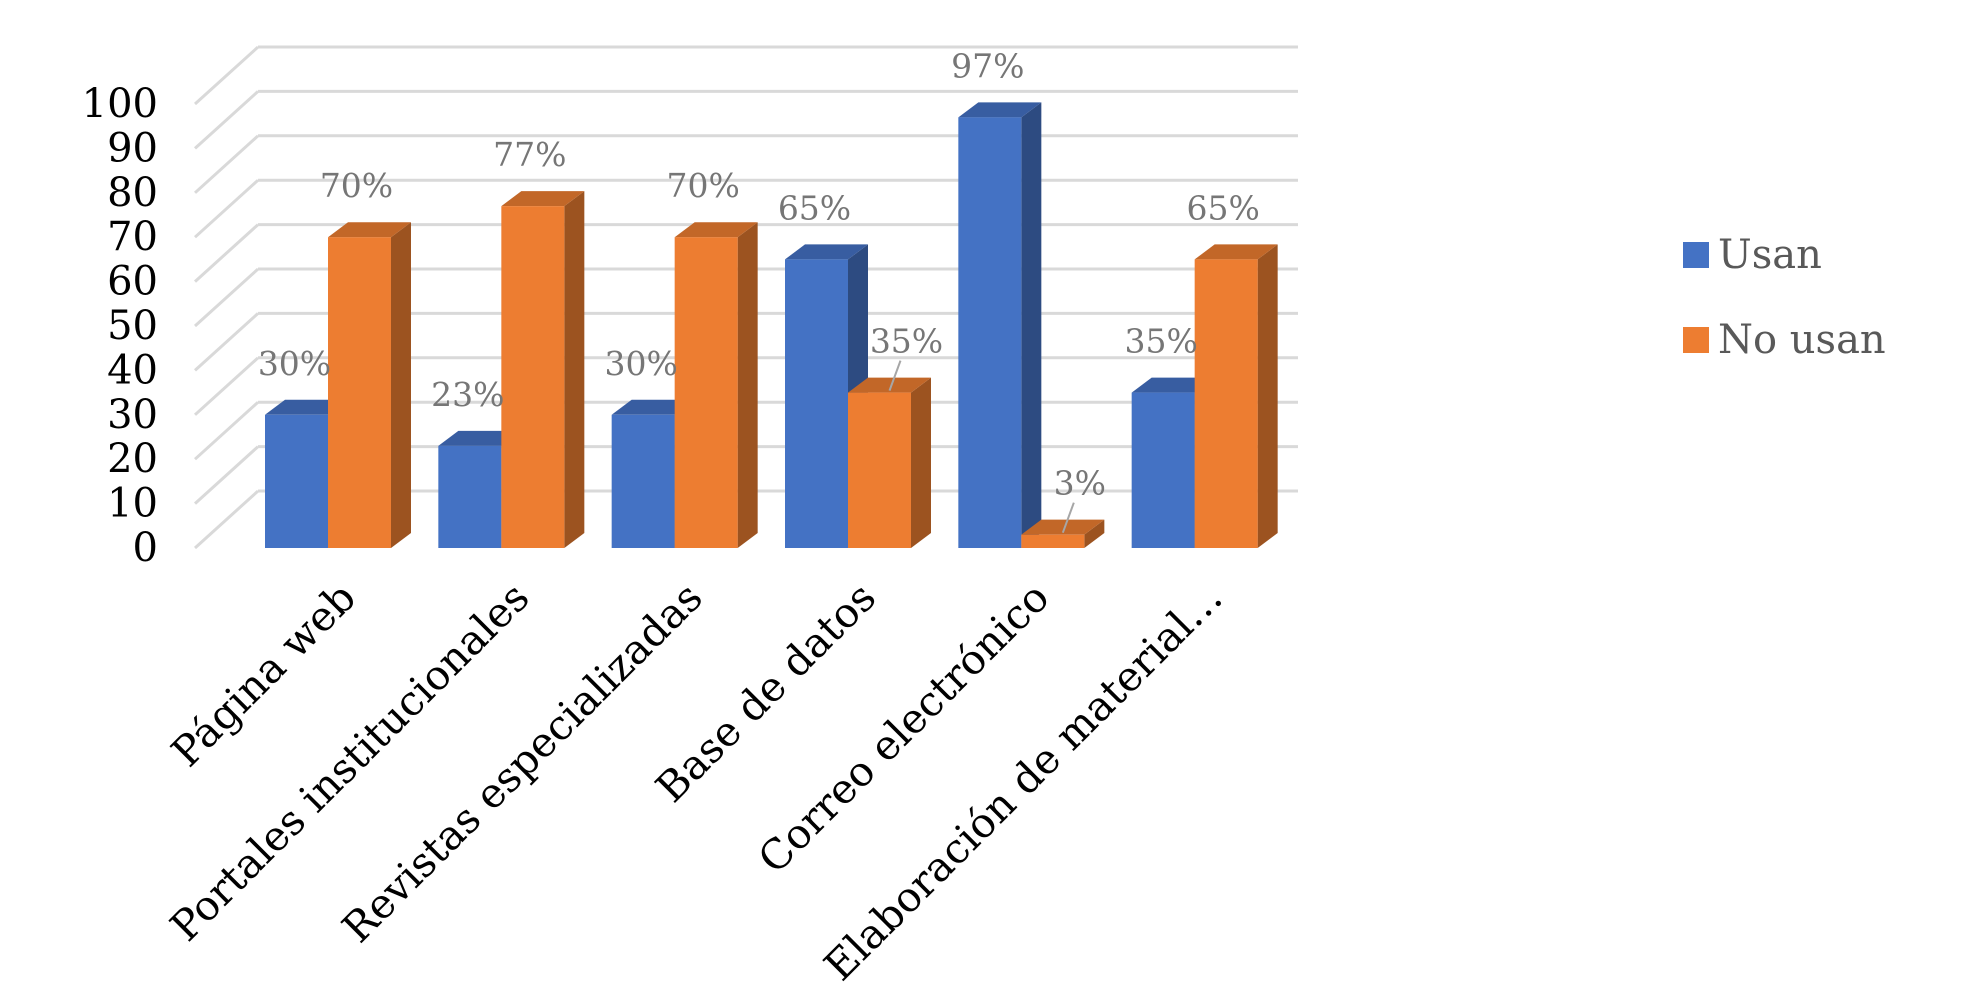 This screenshot has width=1966, height=993. I want to click on legend-label: No usan, so click(1802, 340).